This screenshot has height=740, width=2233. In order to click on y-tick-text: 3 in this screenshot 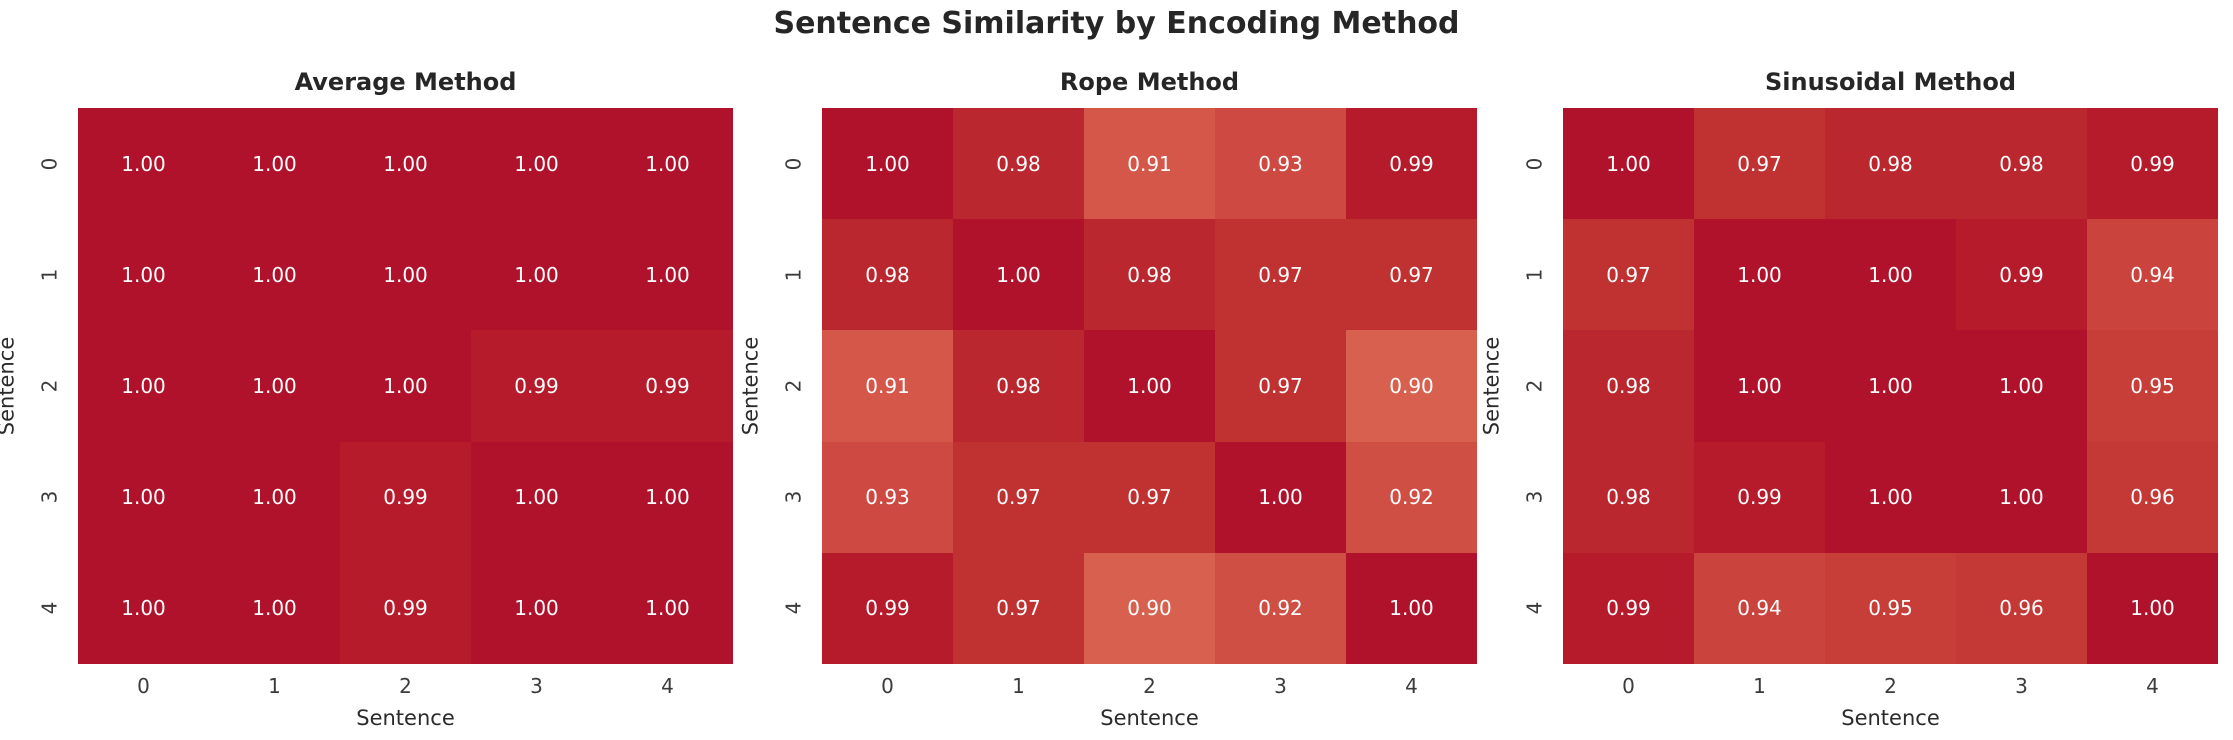, I will do `click(792, 497)`.